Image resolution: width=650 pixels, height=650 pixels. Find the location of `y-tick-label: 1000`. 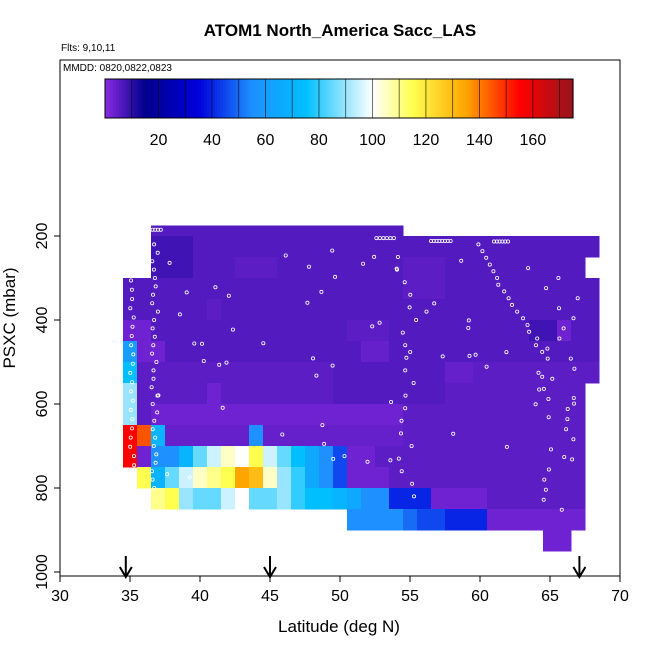

y-tick-label: 1000 is located at coordinates (42, 572).